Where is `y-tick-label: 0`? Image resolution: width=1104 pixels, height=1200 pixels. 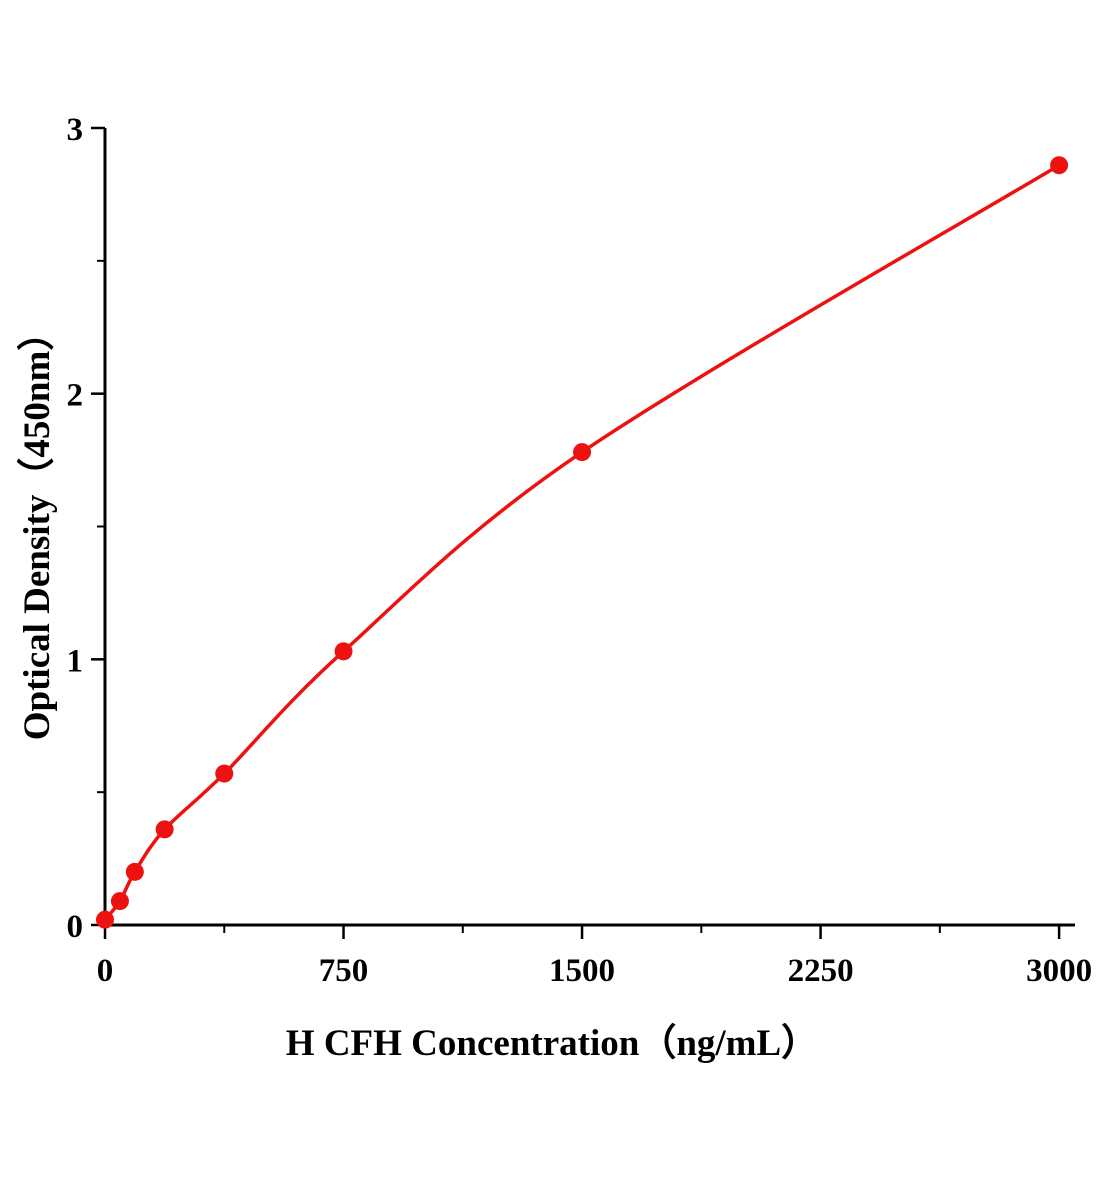
y-tick-label: 0 is located at coordinates (75, 927).